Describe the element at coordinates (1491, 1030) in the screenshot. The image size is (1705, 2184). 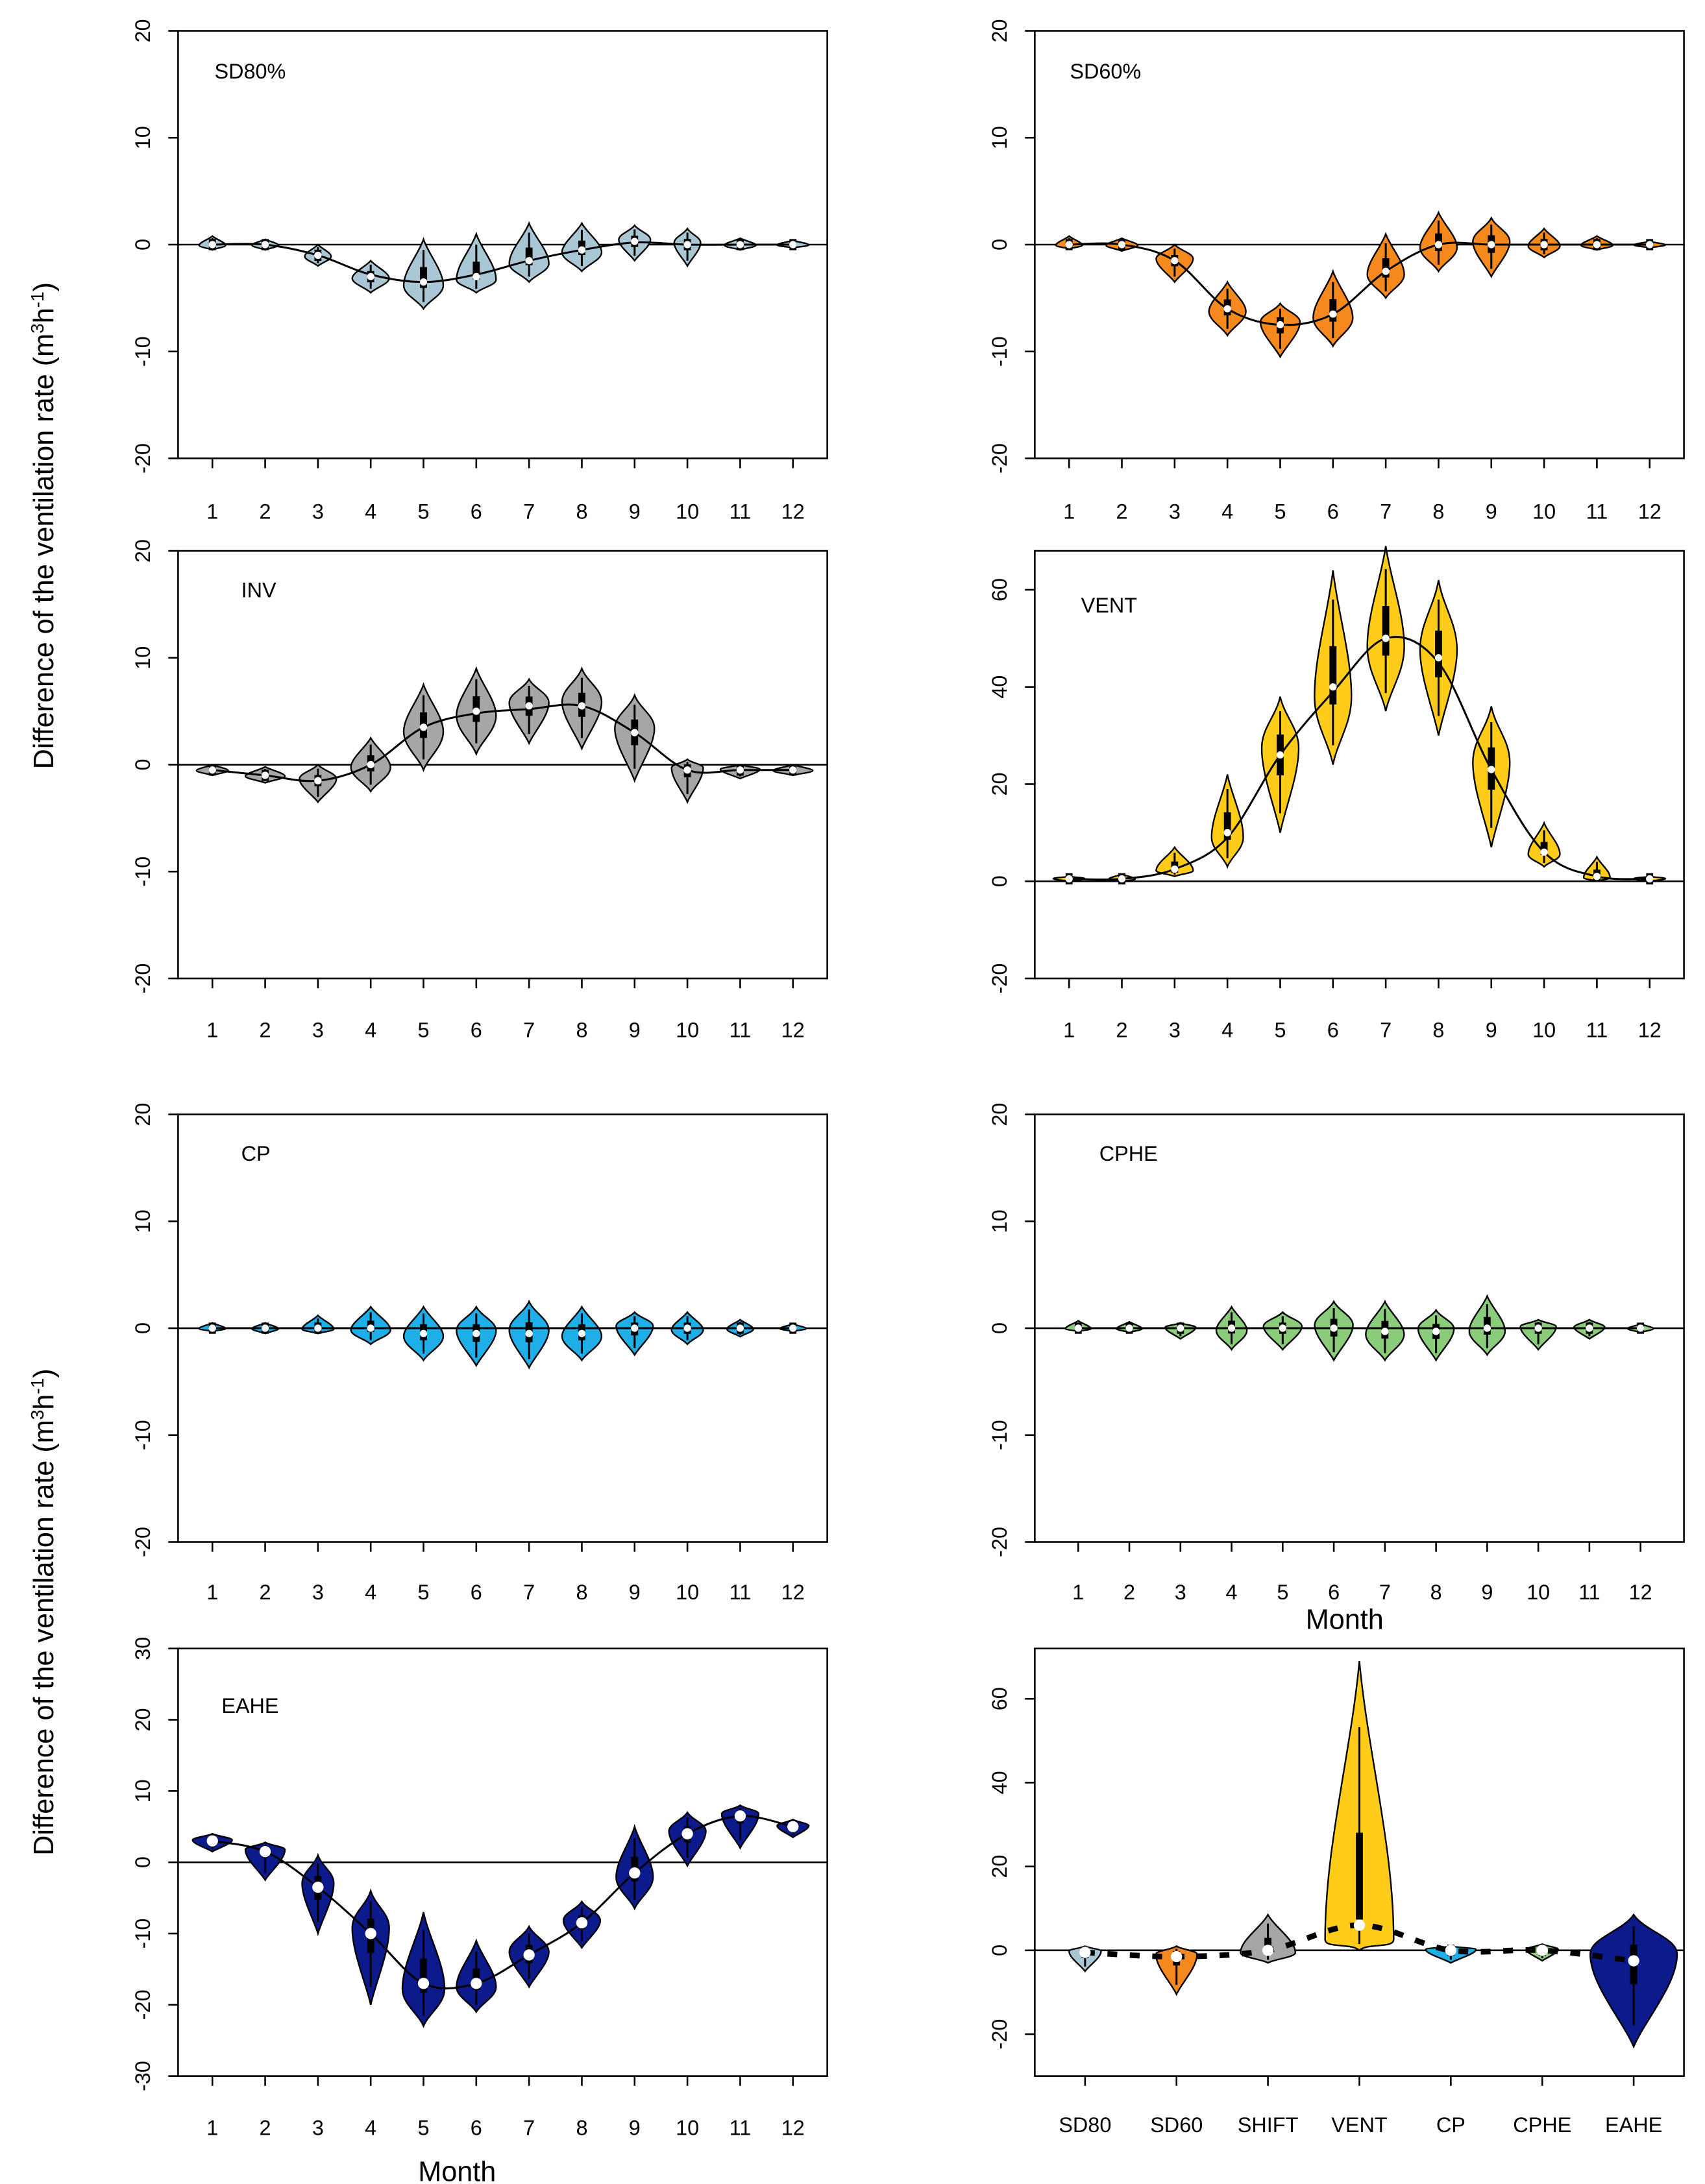
I see `x-tick-label-vent: 9` at that location.